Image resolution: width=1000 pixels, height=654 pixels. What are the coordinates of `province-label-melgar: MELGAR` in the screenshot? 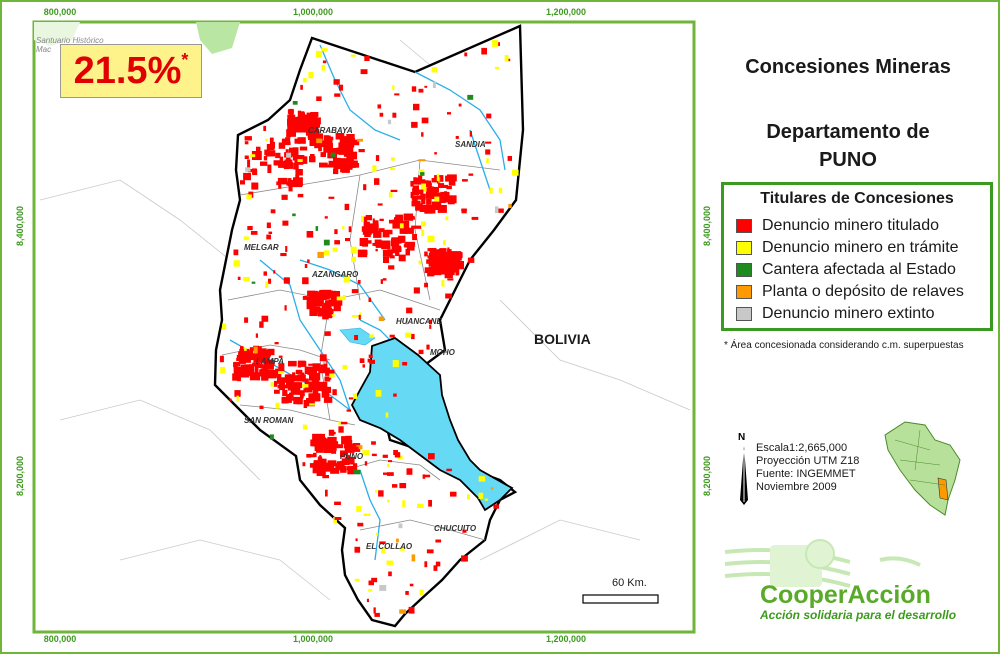 It's located at (261, 247).